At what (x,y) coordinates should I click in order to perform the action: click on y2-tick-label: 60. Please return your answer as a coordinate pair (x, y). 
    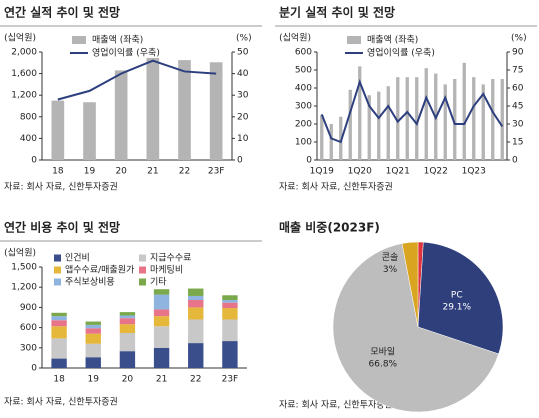
    Looking at the image, I should click on (518, 89).